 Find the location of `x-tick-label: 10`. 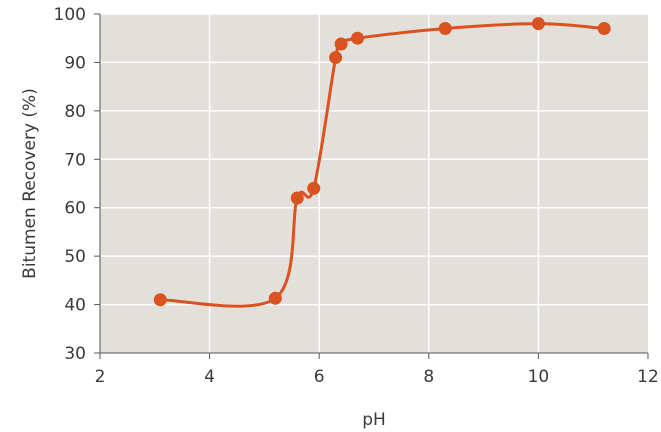

x-tick-label: 10 is located at coordinates (539, 377).